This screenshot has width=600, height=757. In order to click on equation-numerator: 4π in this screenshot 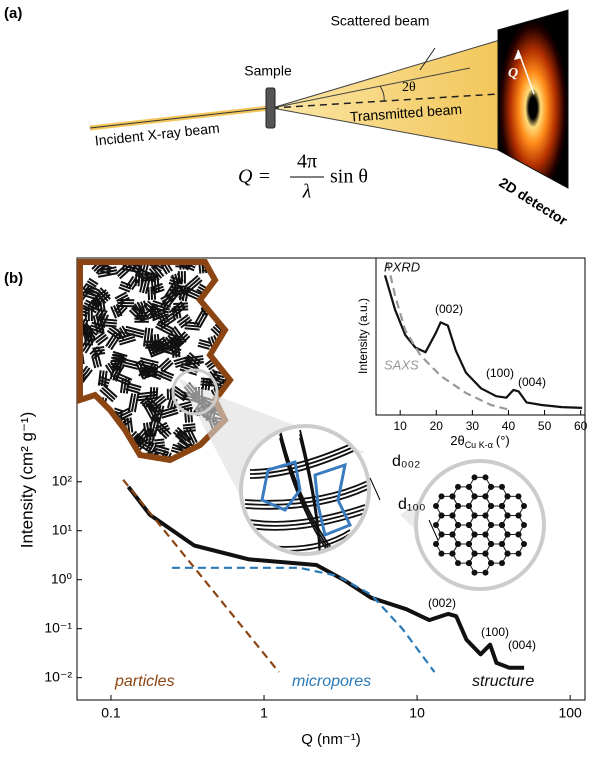, I will do `click(307, 162)`.